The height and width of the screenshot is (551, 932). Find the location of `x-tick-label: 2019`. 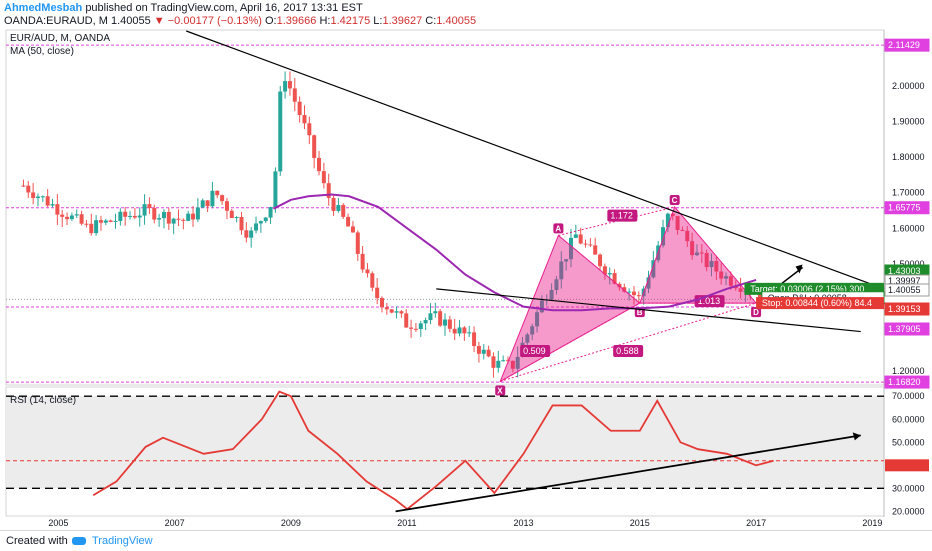

x-tick-label: 2019 is located at coordinates (872, 523).